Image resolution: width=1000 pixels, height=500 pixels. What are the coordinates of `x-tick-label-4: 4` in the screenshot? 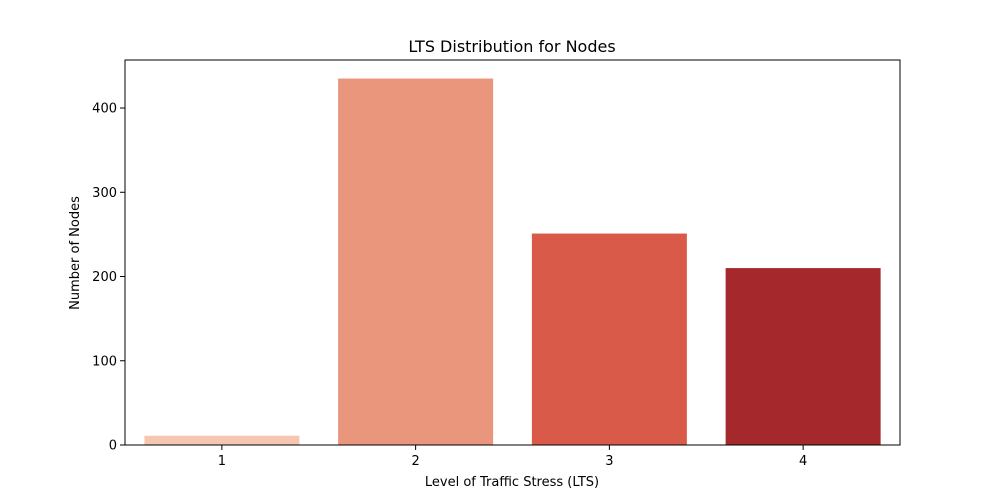 It's located at (803, 461).